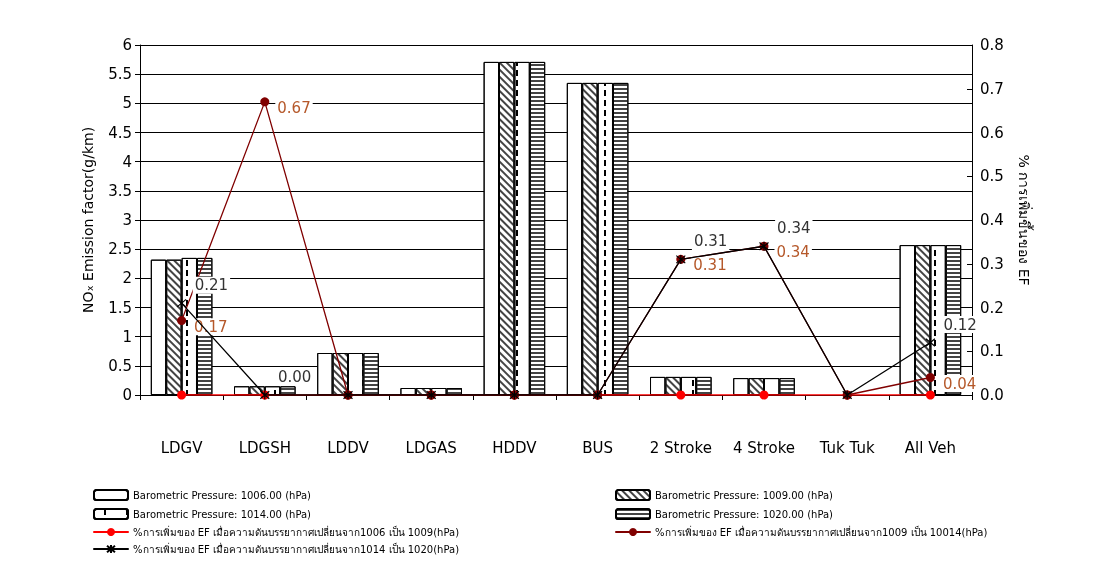 This screenshot has height=585, width=1096. What do you see at coordinates (1025, 220) in the screenshot?
I see `y2-axis-title: % การเพิ่มขึ้นของ EF` at bounding box center [1025, 220].